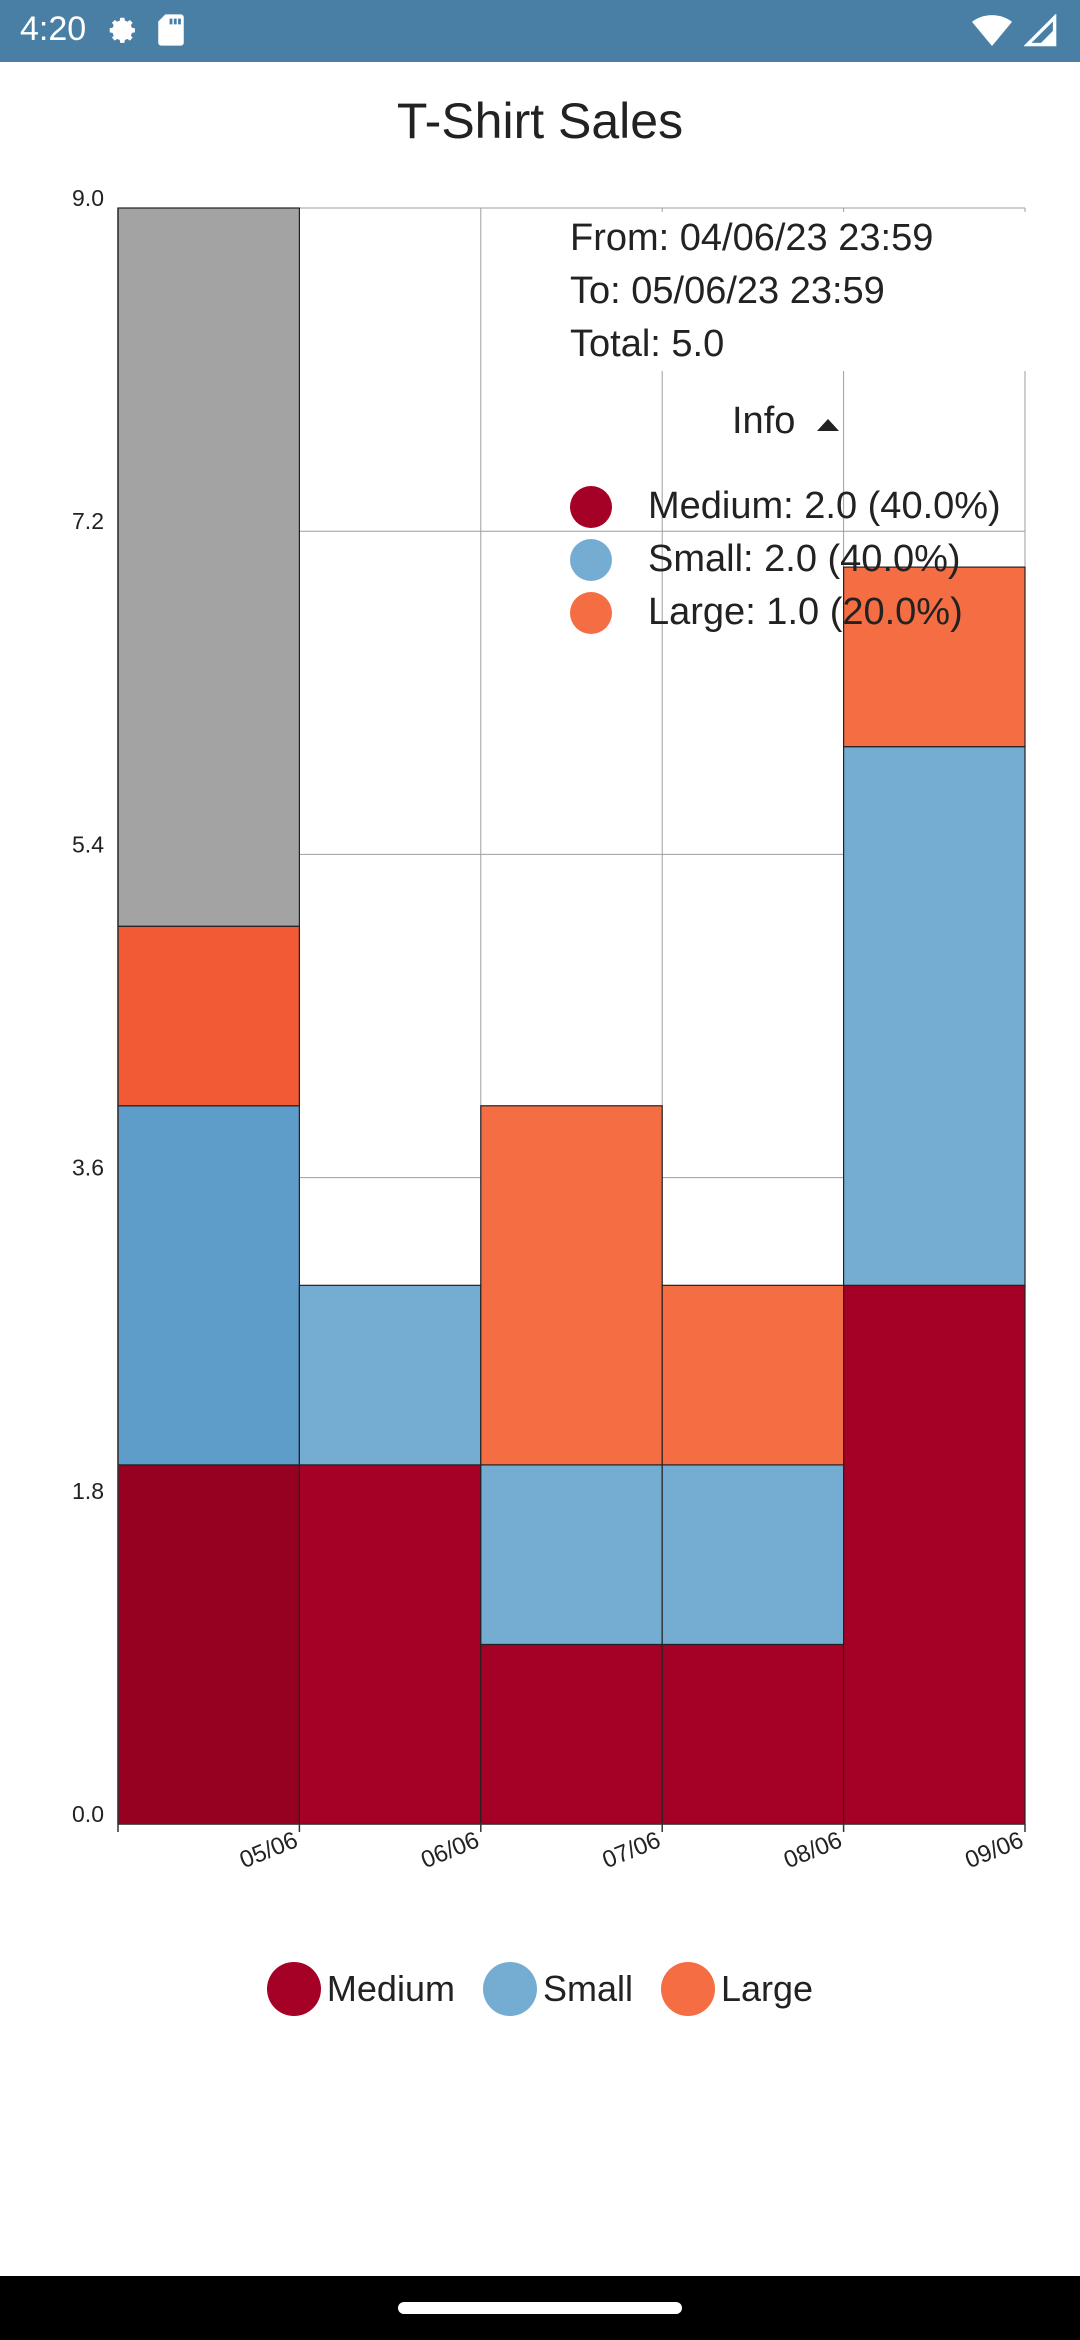  What do you see at coordinates (293, 1989) in the screenshot?
I see `legend-dot-medium` at bounding box center [293, 1989].